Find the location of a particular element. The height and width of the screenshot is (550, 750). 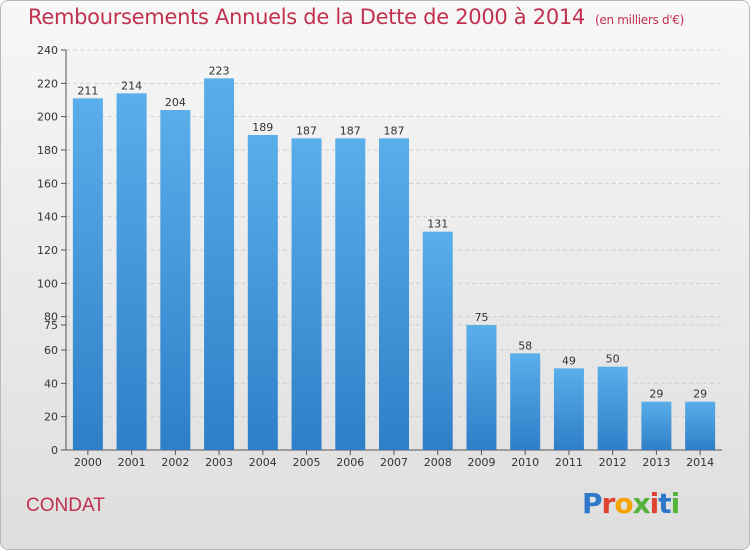

bar-value-label: 214 is located at coordinates (131, 85).